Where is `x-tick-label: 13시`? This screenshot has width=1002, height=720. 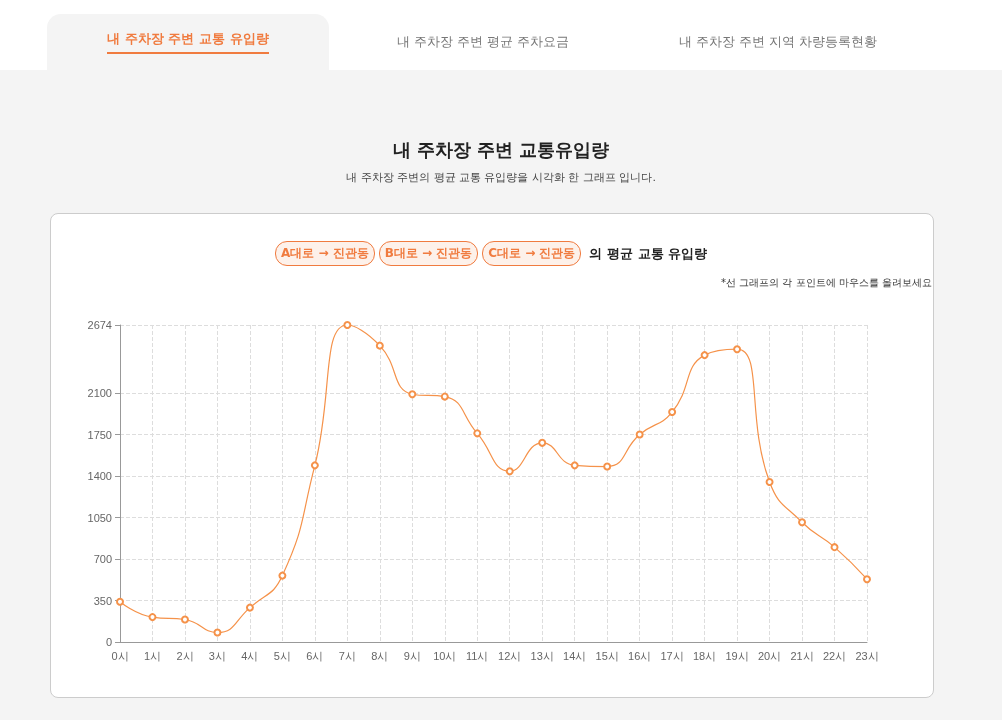 x-tick-label: 13시 is located at coordinates (542, 655).